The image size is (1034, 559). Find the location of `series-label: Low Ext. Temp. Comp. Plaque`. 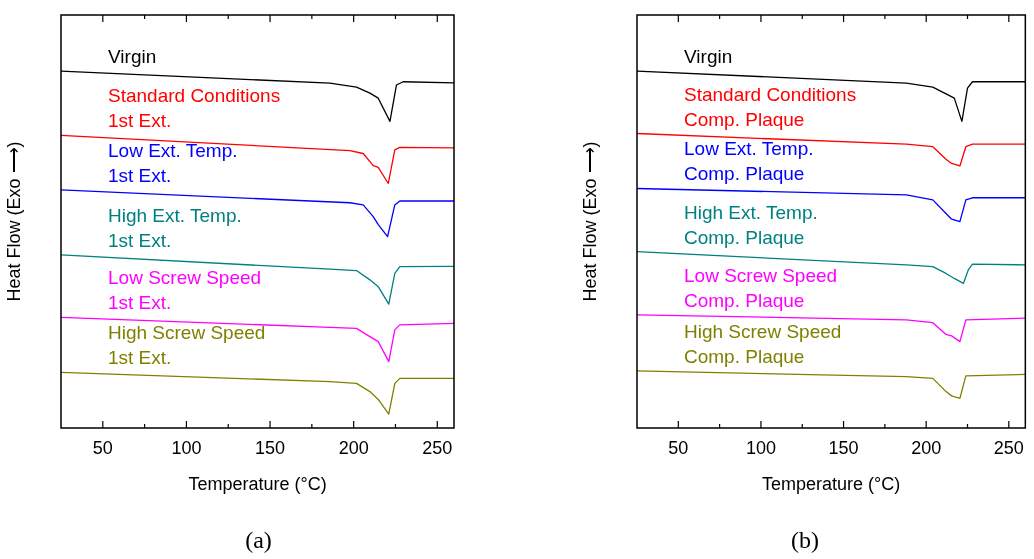

series-label: Low Ext. Temp. Comp. Plaque is located at coordinates (749, 161).